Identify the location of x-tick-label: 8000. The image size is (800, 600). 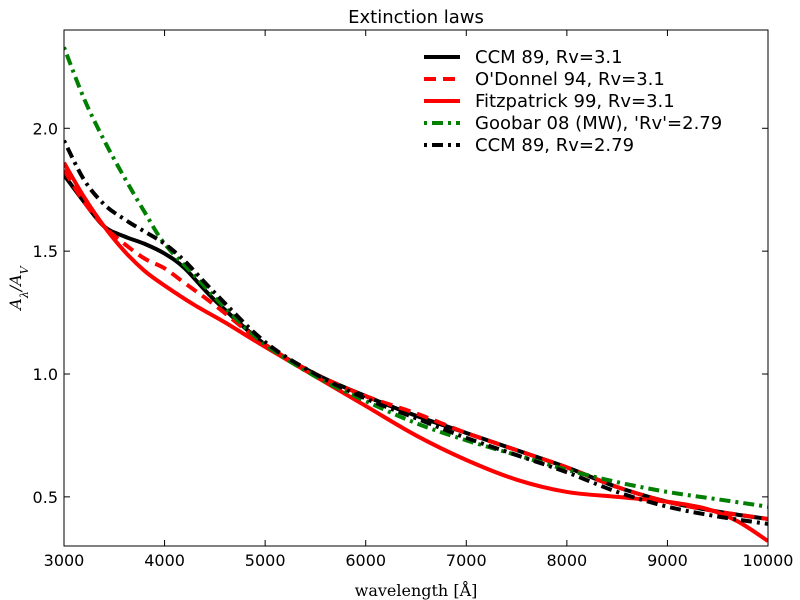
(566, 560).